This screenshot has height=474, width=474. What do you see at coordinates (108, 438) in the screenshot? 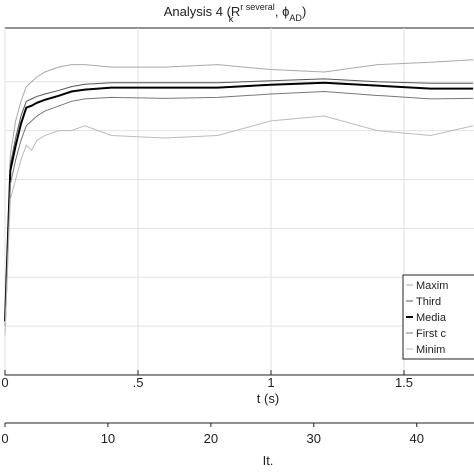
I see `x2-tick-label: 10` at bounding box center [108, 438].